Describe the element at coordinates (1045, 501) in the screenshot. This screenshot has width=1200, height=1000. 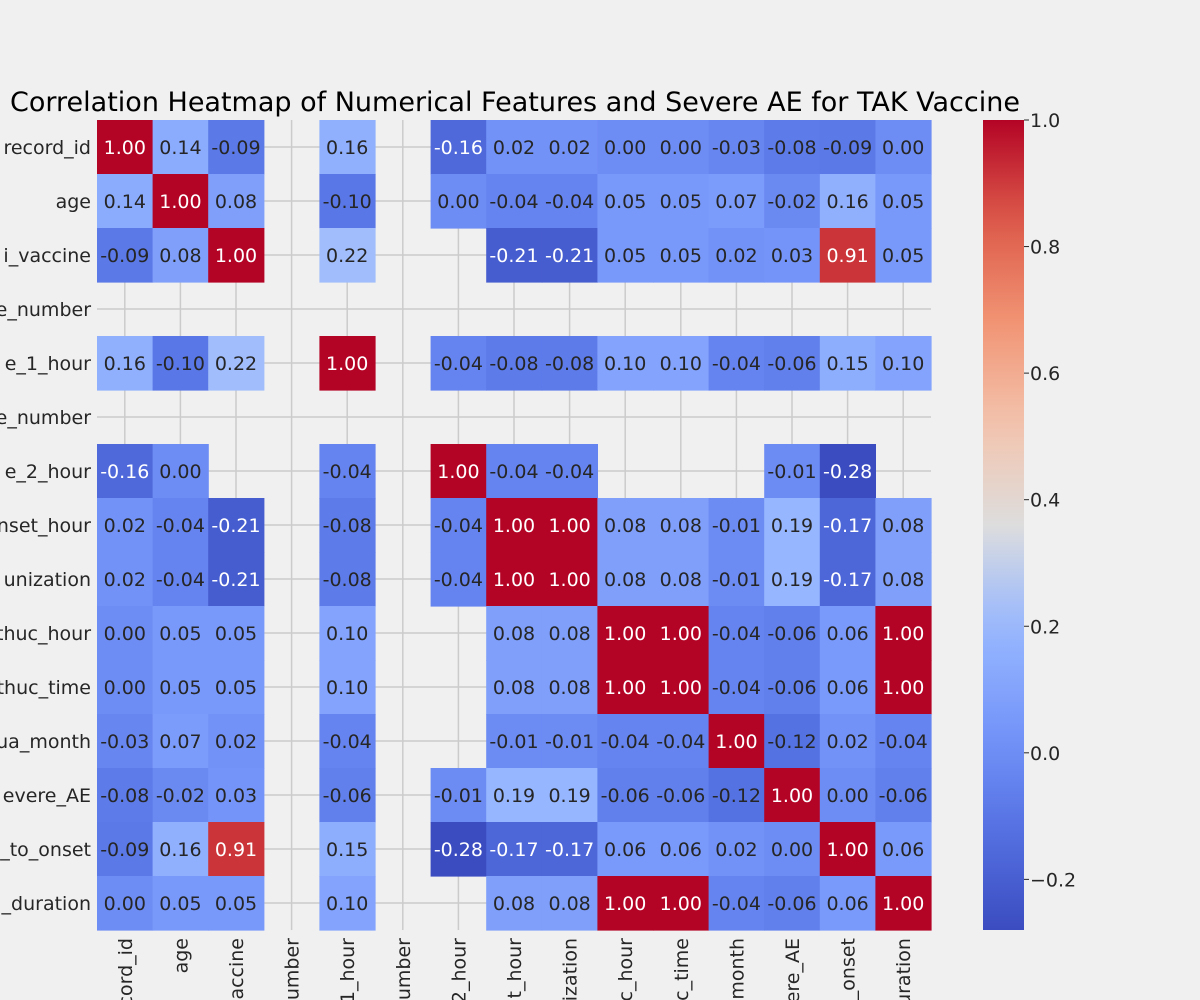
I see `colorbar-tick-label: 0.4` at that location.